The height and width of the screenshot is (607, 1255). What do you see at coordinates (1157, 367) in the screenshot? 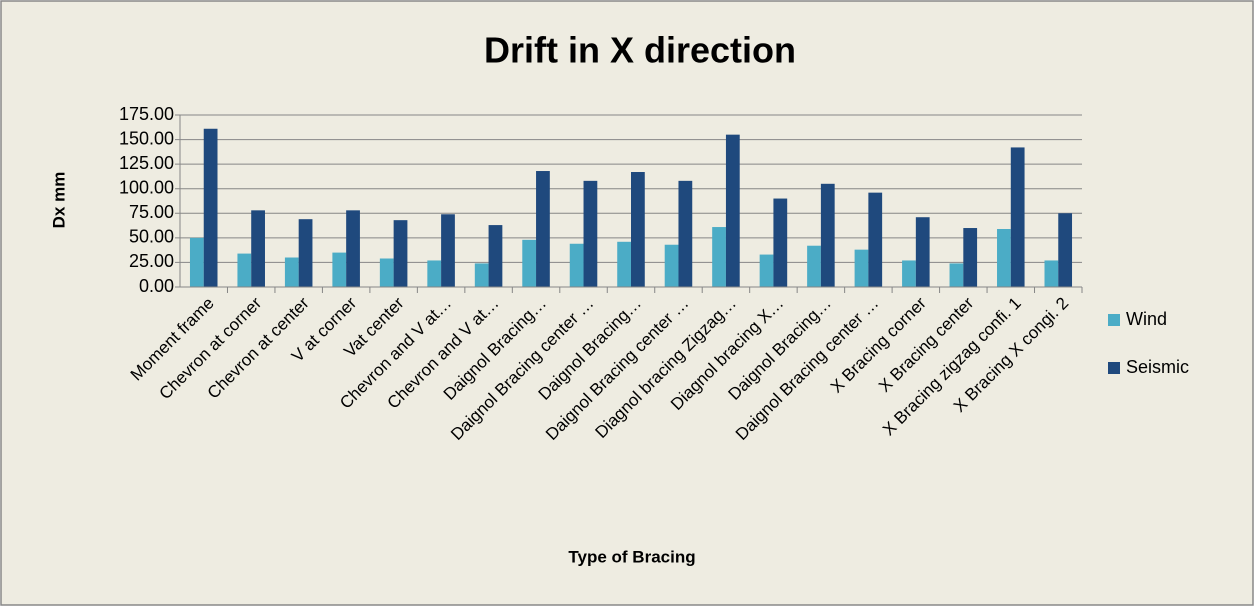
I see `legend-label: Seismic` at bounding box center [1157, 367].